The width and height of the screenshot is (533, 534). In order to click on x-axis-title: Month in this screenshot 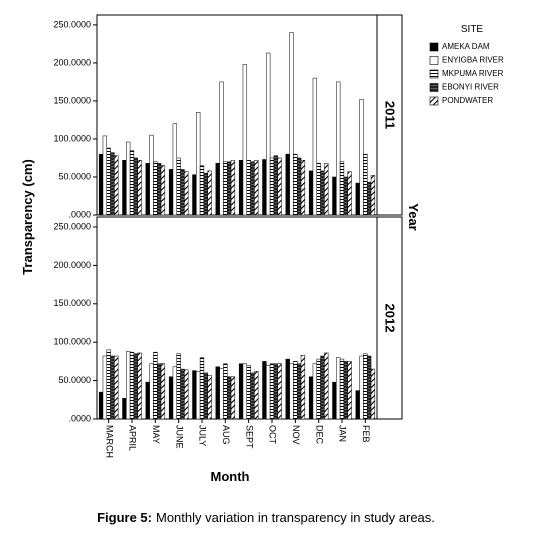, I will do `click(230, 476)`.